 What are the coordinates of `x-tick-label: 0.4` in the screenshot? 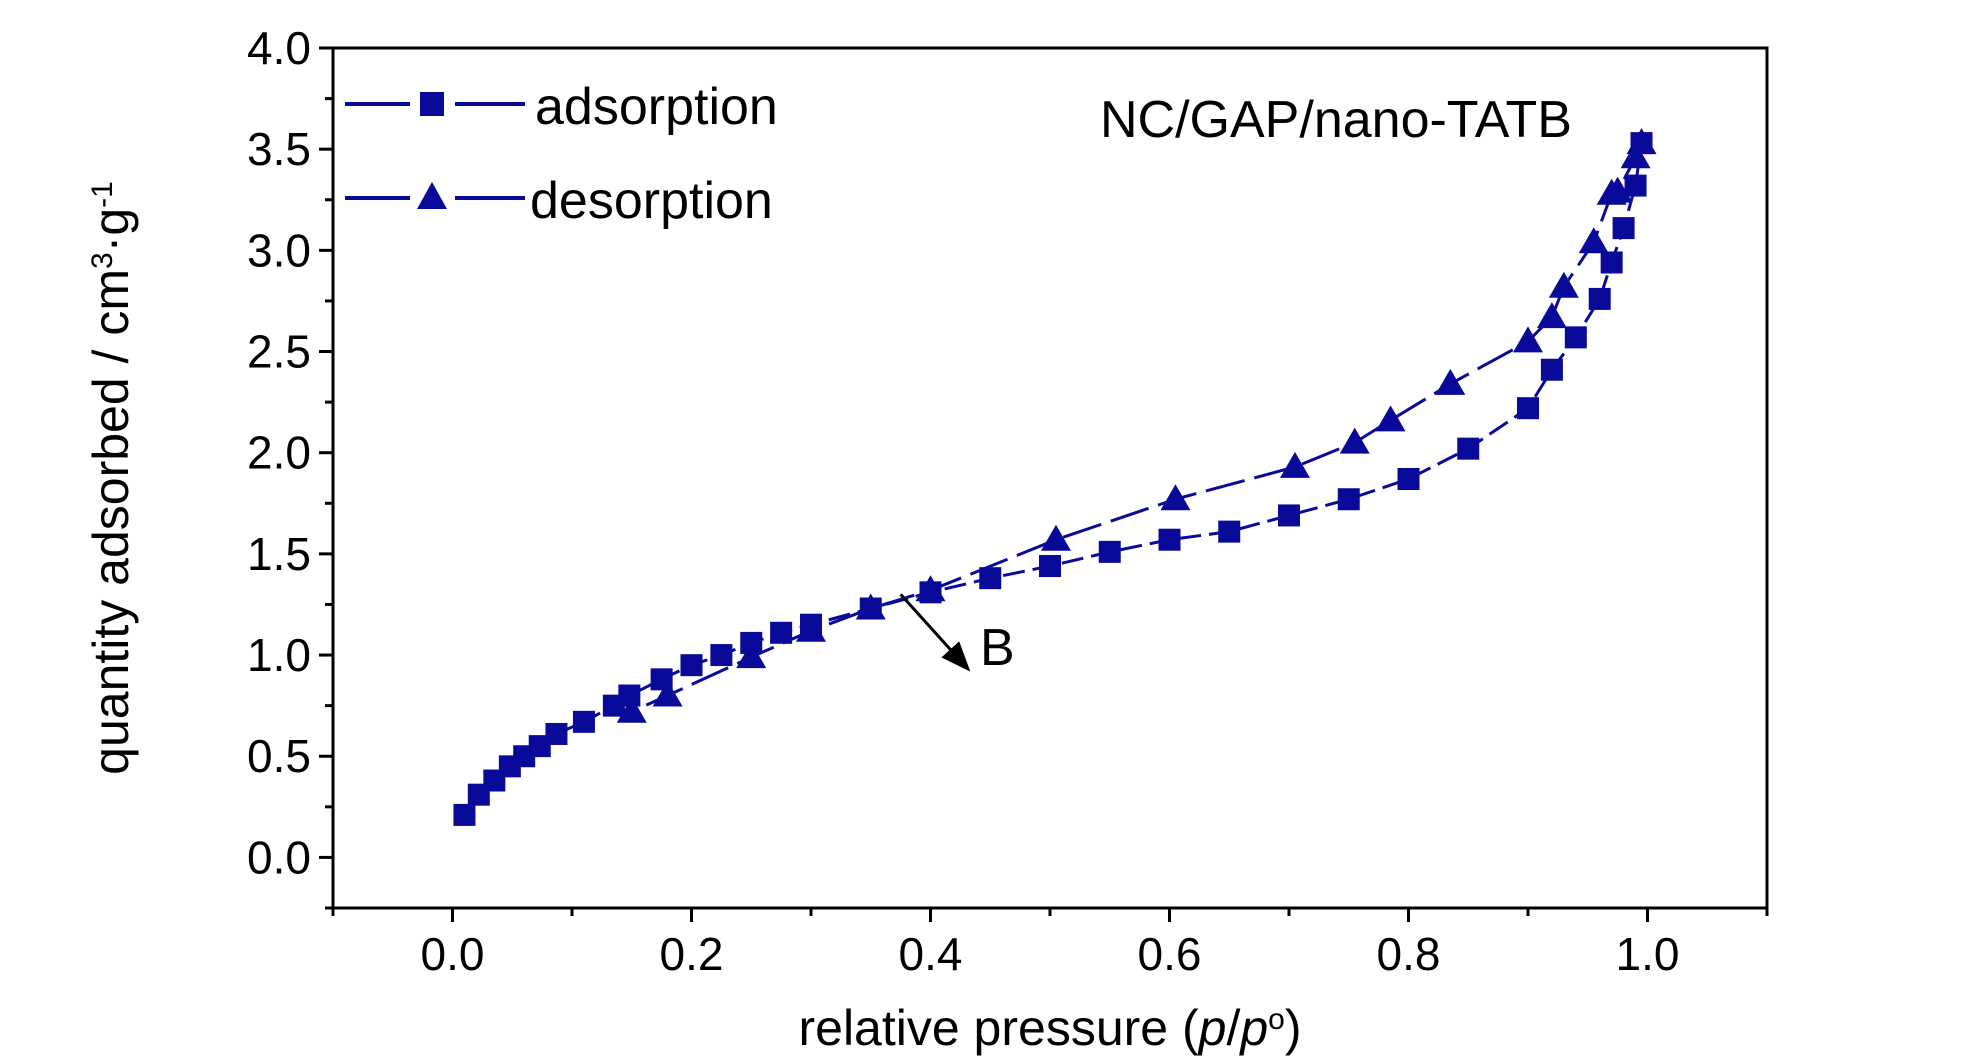 It's located at (931, 954).